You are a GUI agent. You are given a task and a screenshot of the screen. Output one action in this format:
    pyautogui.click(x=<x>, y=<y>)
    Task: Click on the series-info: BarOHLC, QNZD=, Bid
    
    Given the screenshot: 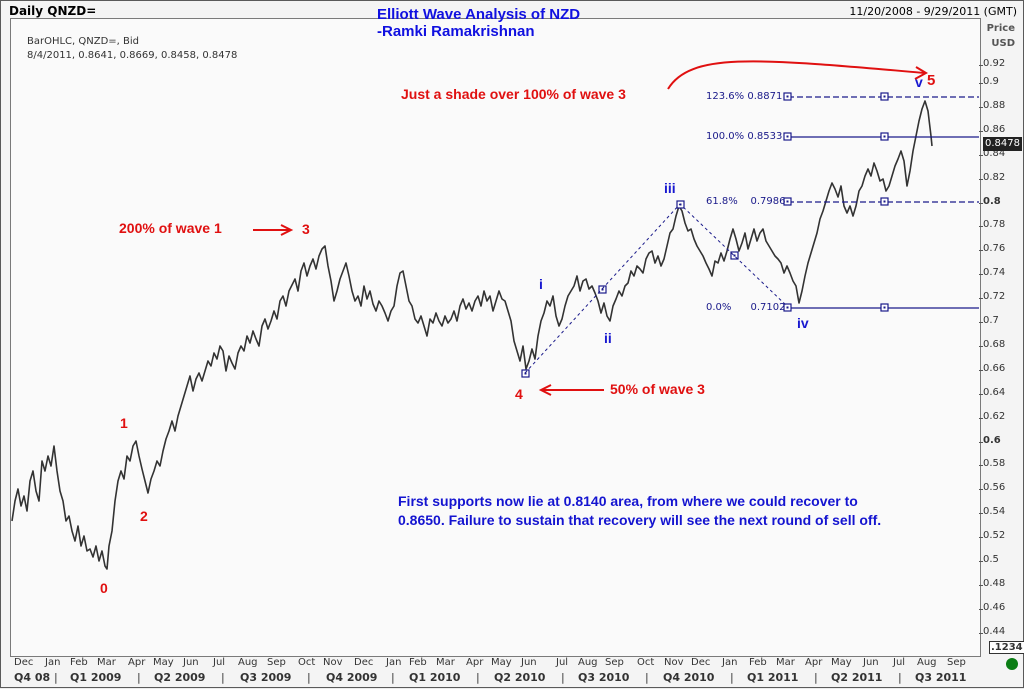 What is the action you would take?
    pyautogui.click(x=83, y=41)
    